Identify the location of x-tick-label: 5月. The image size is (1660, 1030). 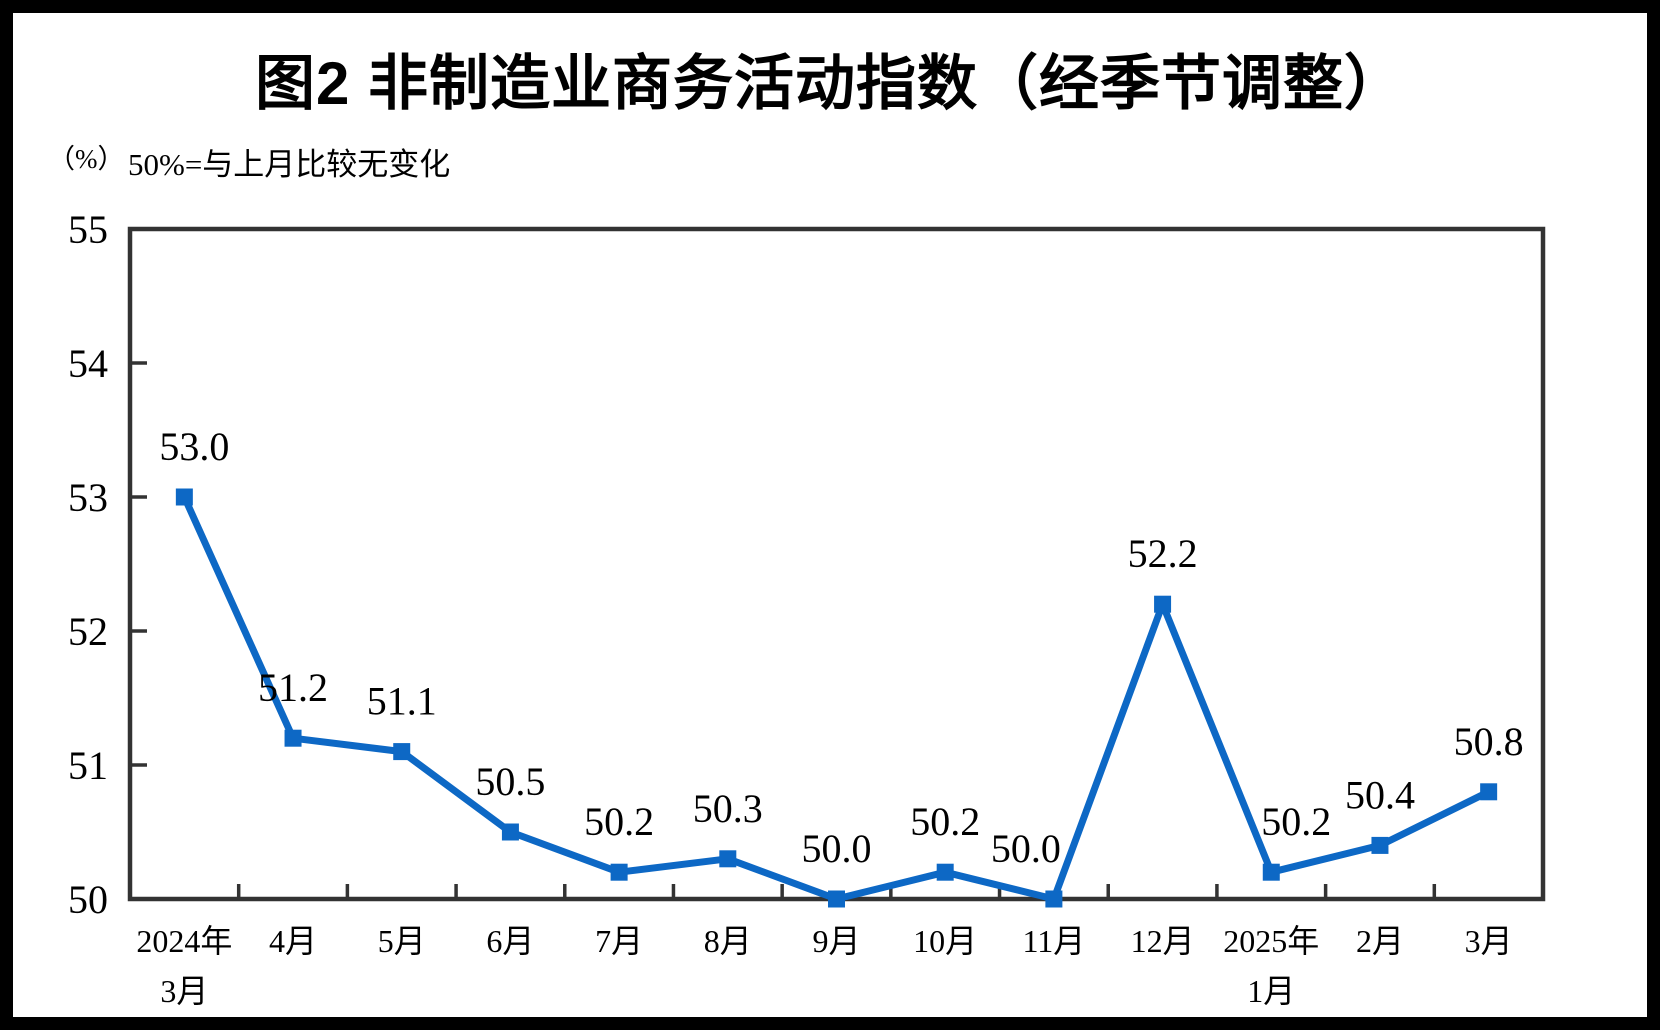
(402, 941).